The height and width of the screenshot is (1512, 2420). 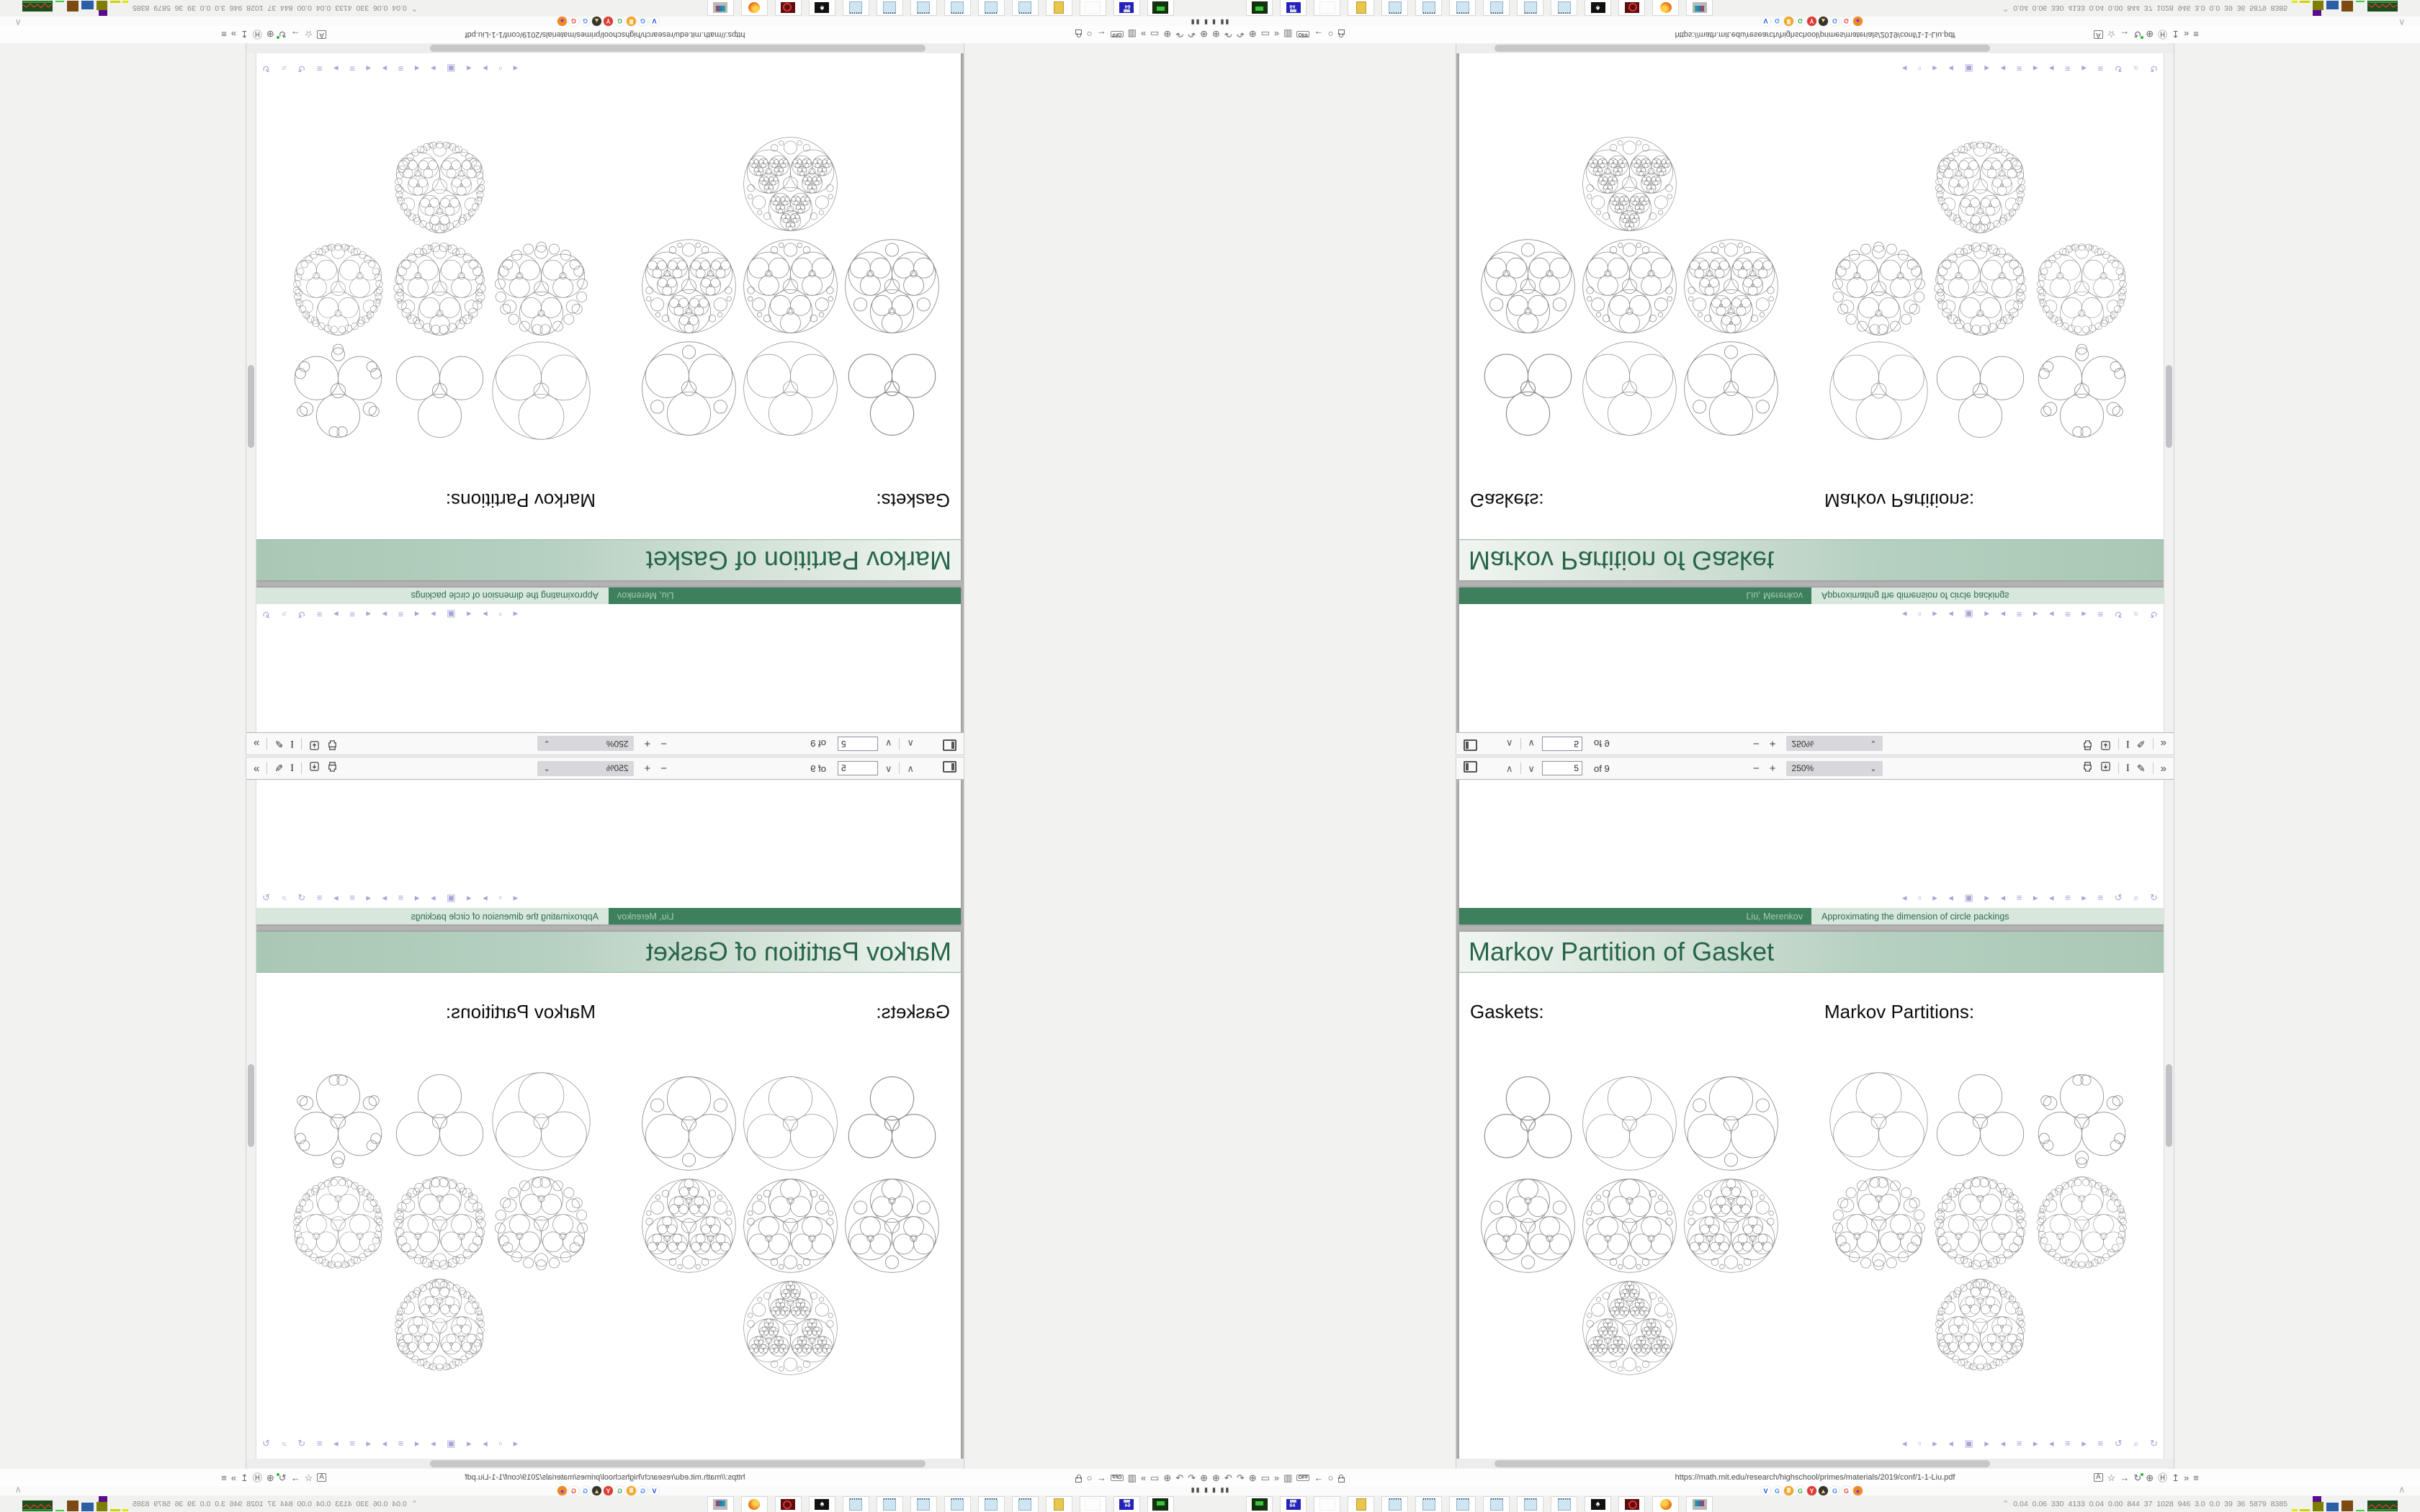 What do you see at coordinates (631, 1490) in the screenshot?
I see `favicon: Ⅲ` at bounding box center [631, 1490].